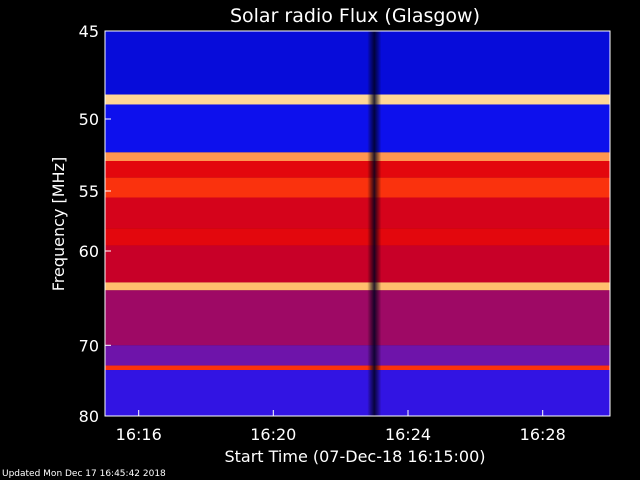 This screenshot has width=640, height=480. I want to click on y-tick-label: 60, so click(89, 251).